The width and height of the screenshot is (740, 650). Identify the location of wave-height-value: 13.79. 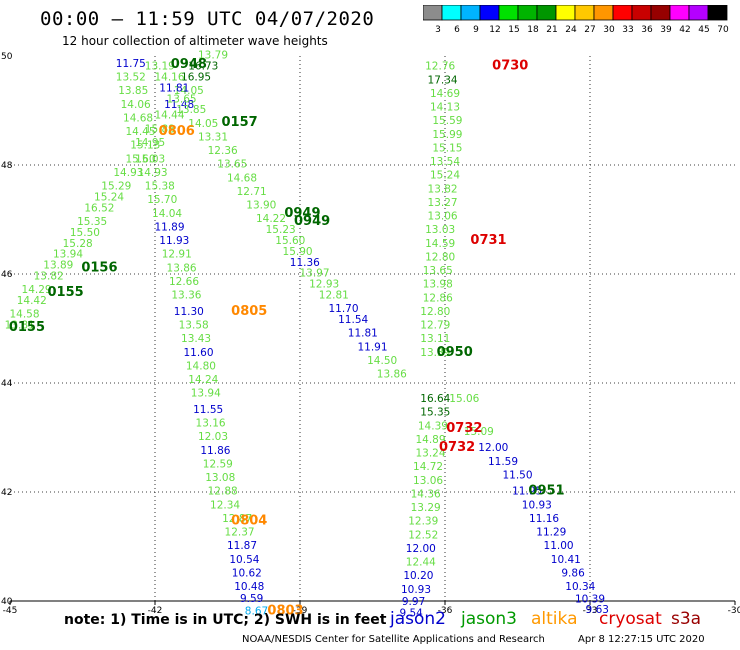
(213, 56).